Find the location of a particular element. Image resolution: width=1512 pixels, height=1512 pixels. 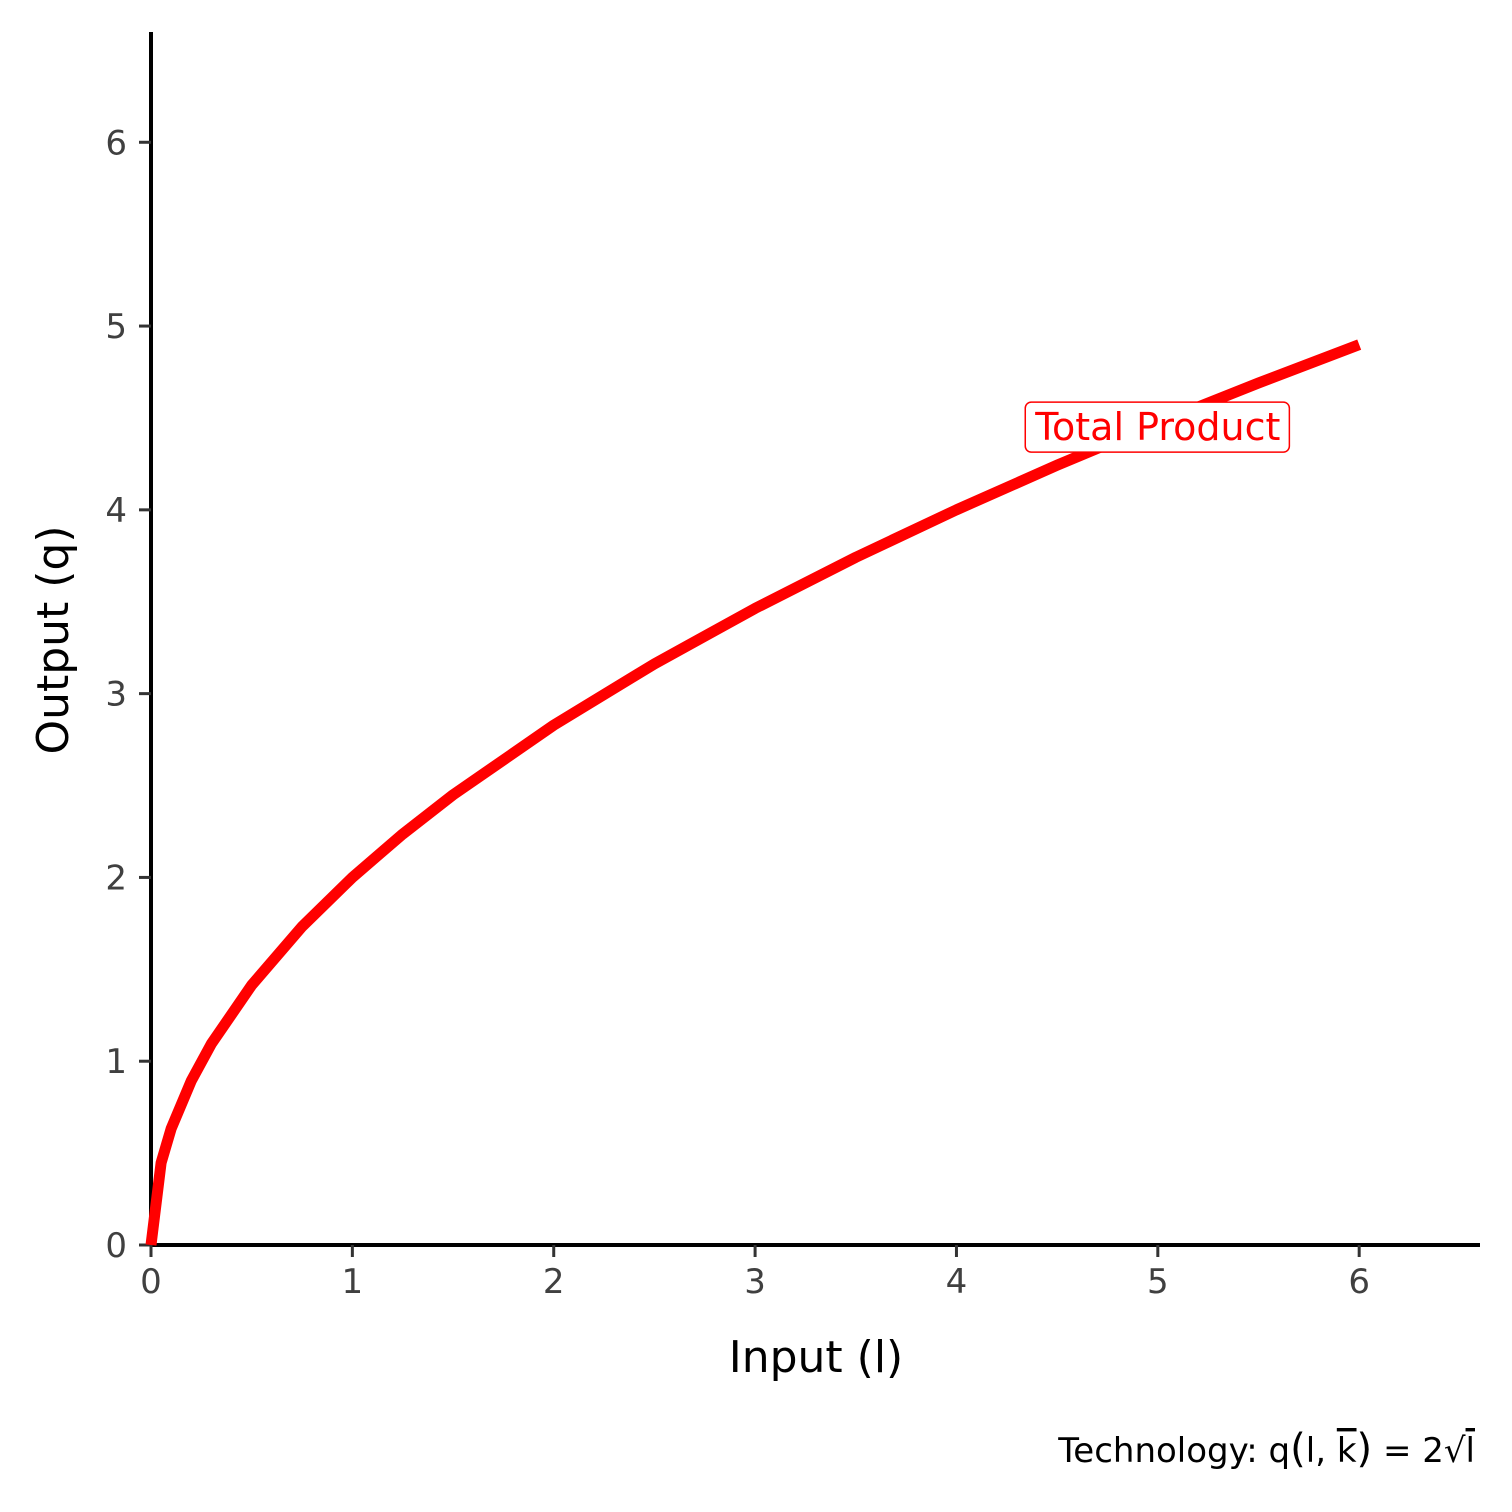

y-tick-label: 5 is located at coordinates (116, 327).